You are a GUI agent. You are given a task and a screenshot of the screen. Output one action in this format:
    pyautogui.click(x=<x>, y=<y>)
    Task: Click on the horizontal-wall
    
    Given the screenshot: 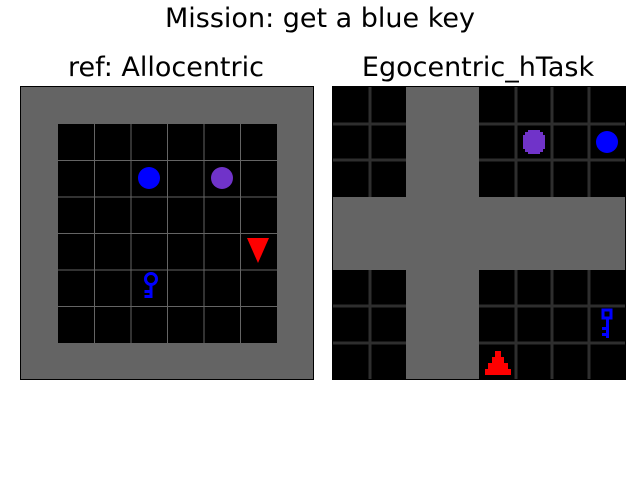 What is the action you would take?
    pyautogui.click(x=479, y=233)
    